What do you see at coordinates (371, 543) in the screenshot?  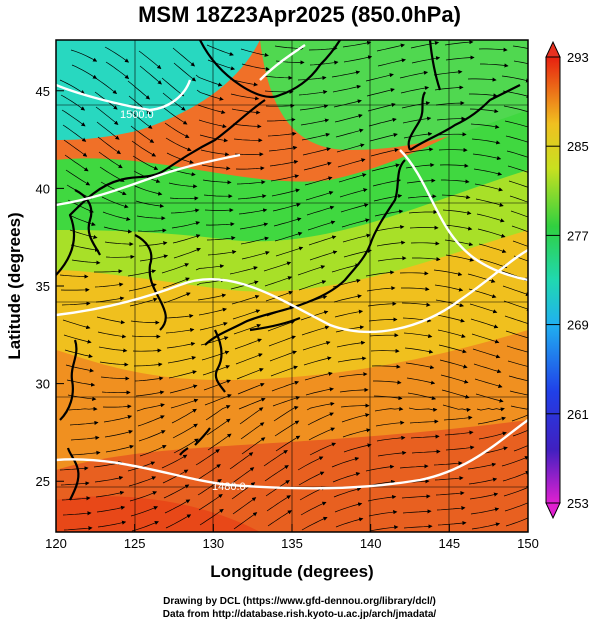 I see `x-tick-label: 140` at bounding box center [371, 543].